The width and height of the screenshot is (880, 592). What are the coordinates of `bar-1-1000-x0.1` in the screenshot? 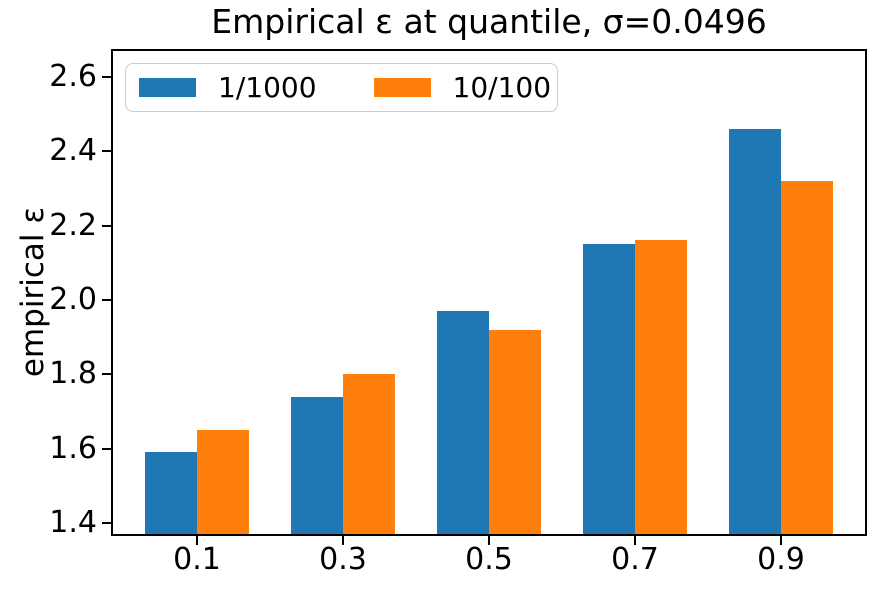 It's located at (171, 493).